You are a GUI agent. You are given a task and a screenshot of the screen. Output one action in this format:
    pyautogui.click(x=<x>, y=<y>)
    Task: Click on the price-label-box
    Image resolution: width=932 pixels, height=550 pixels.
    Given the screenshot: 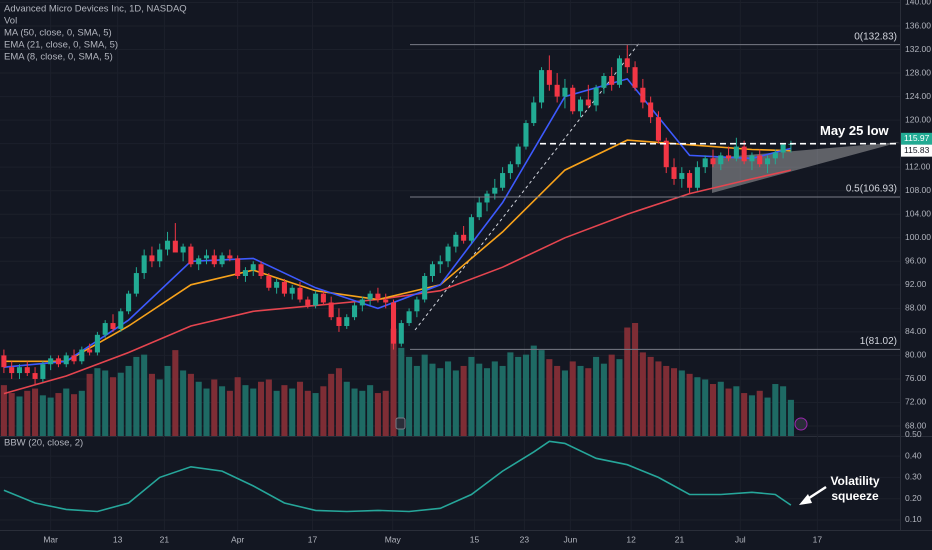 What is the action you would take?
    pyautogui.click(x=916, y=150)
    